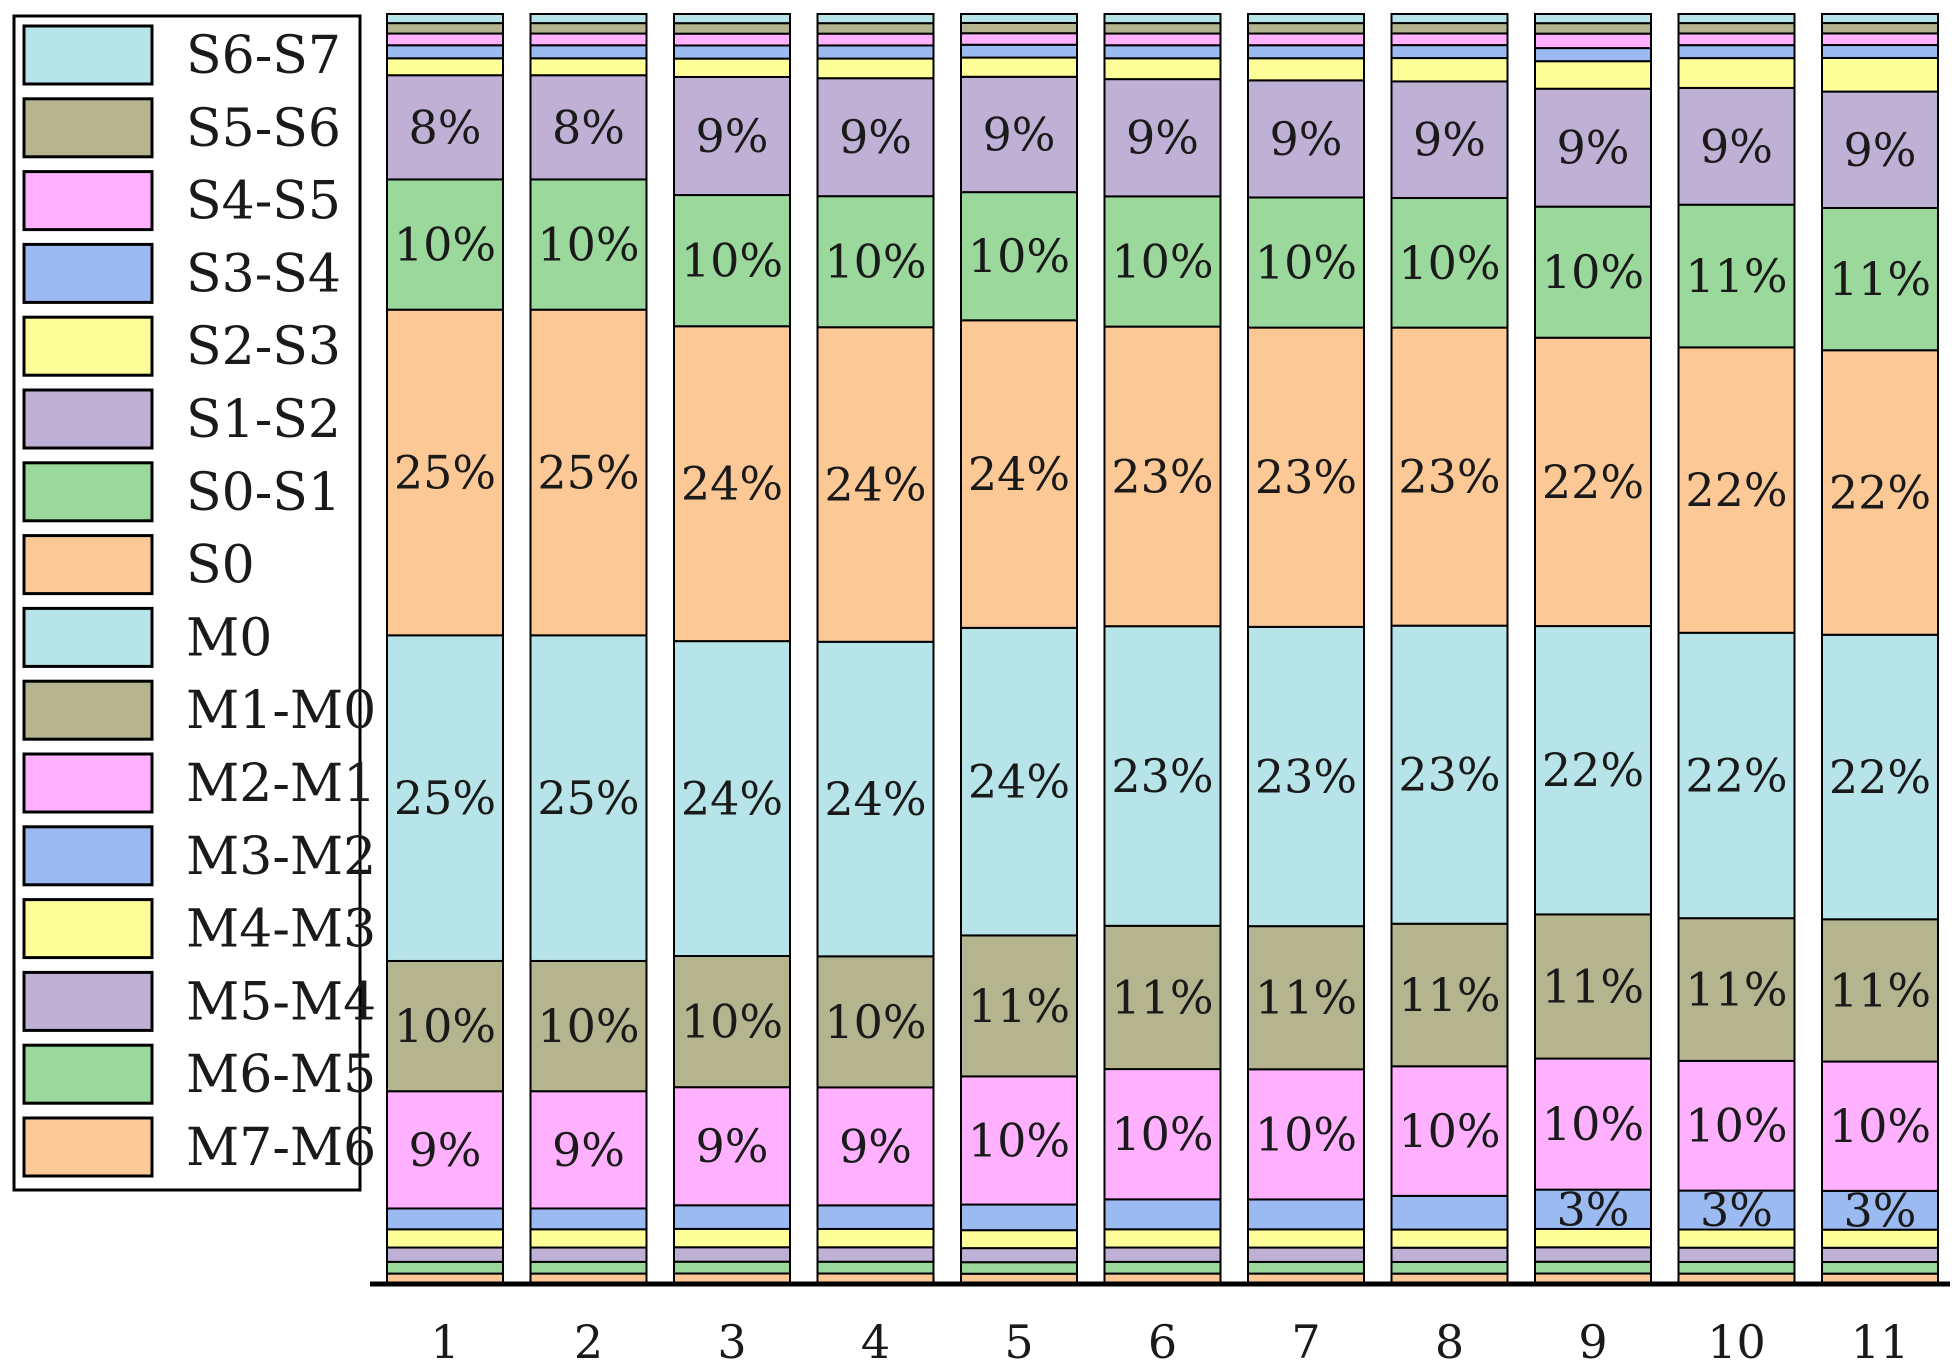 This screenshot has height=1370, width=1955. What do you see at coordinates (263, 493) in the screenshot?
I see `legend-label-s0-s1: S0-S1` at bounding box center [263, 493].